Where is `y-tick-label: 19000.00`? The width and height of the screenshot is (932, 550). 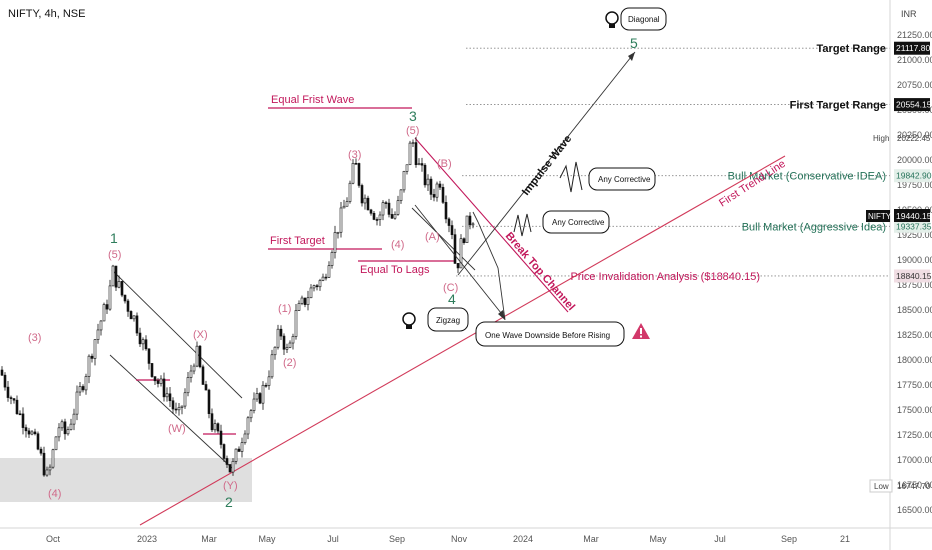 y-tick-label: 19000.00 is located at coordinates (914, 260).